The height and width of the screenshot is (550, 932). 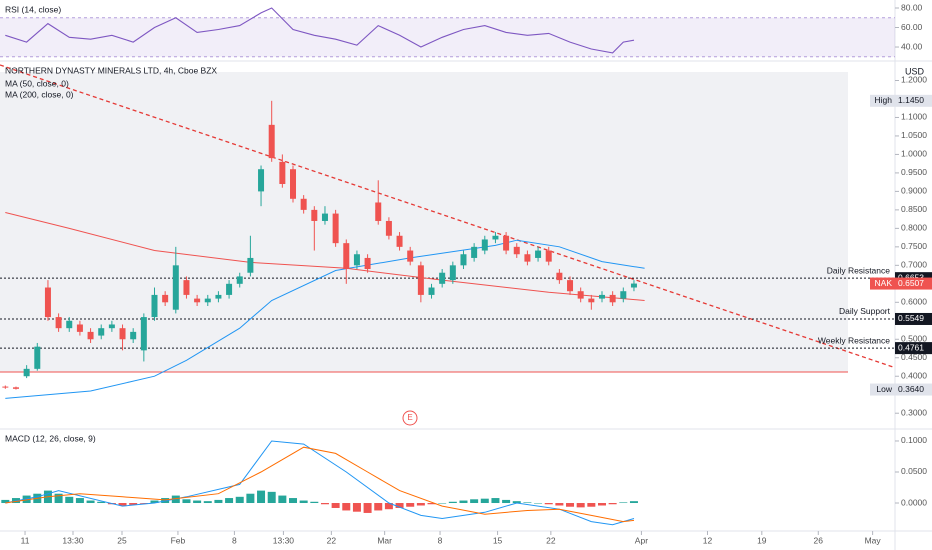 I want to click on x-tick-label: 11, so click(x=25, y=540).